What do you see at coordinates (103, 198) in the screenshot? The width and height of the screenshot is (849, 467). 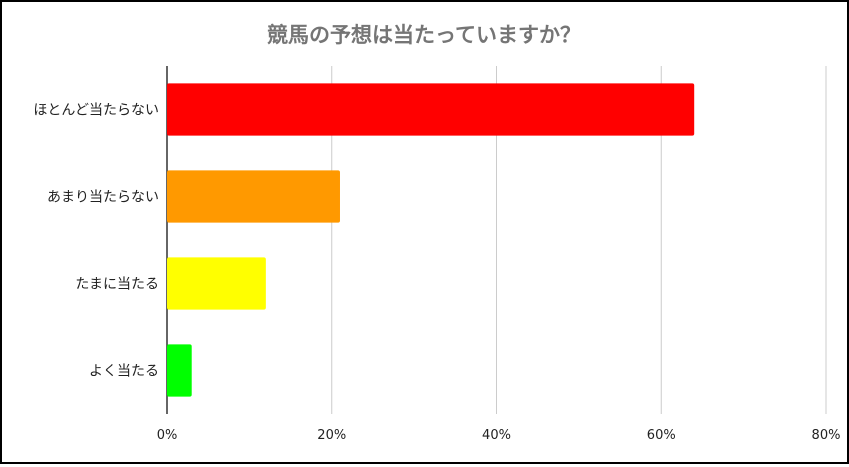 I see `category-label: あまり当たらない` at bounding box center [103, 198].